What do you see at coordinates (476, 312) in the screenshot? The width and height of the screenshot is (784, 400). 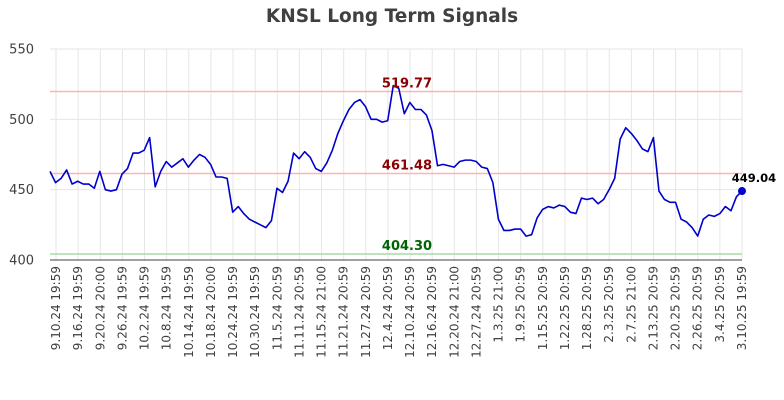 I see `x-tick-label: 12.27.24 20:59` at bounding box center [476, 312].